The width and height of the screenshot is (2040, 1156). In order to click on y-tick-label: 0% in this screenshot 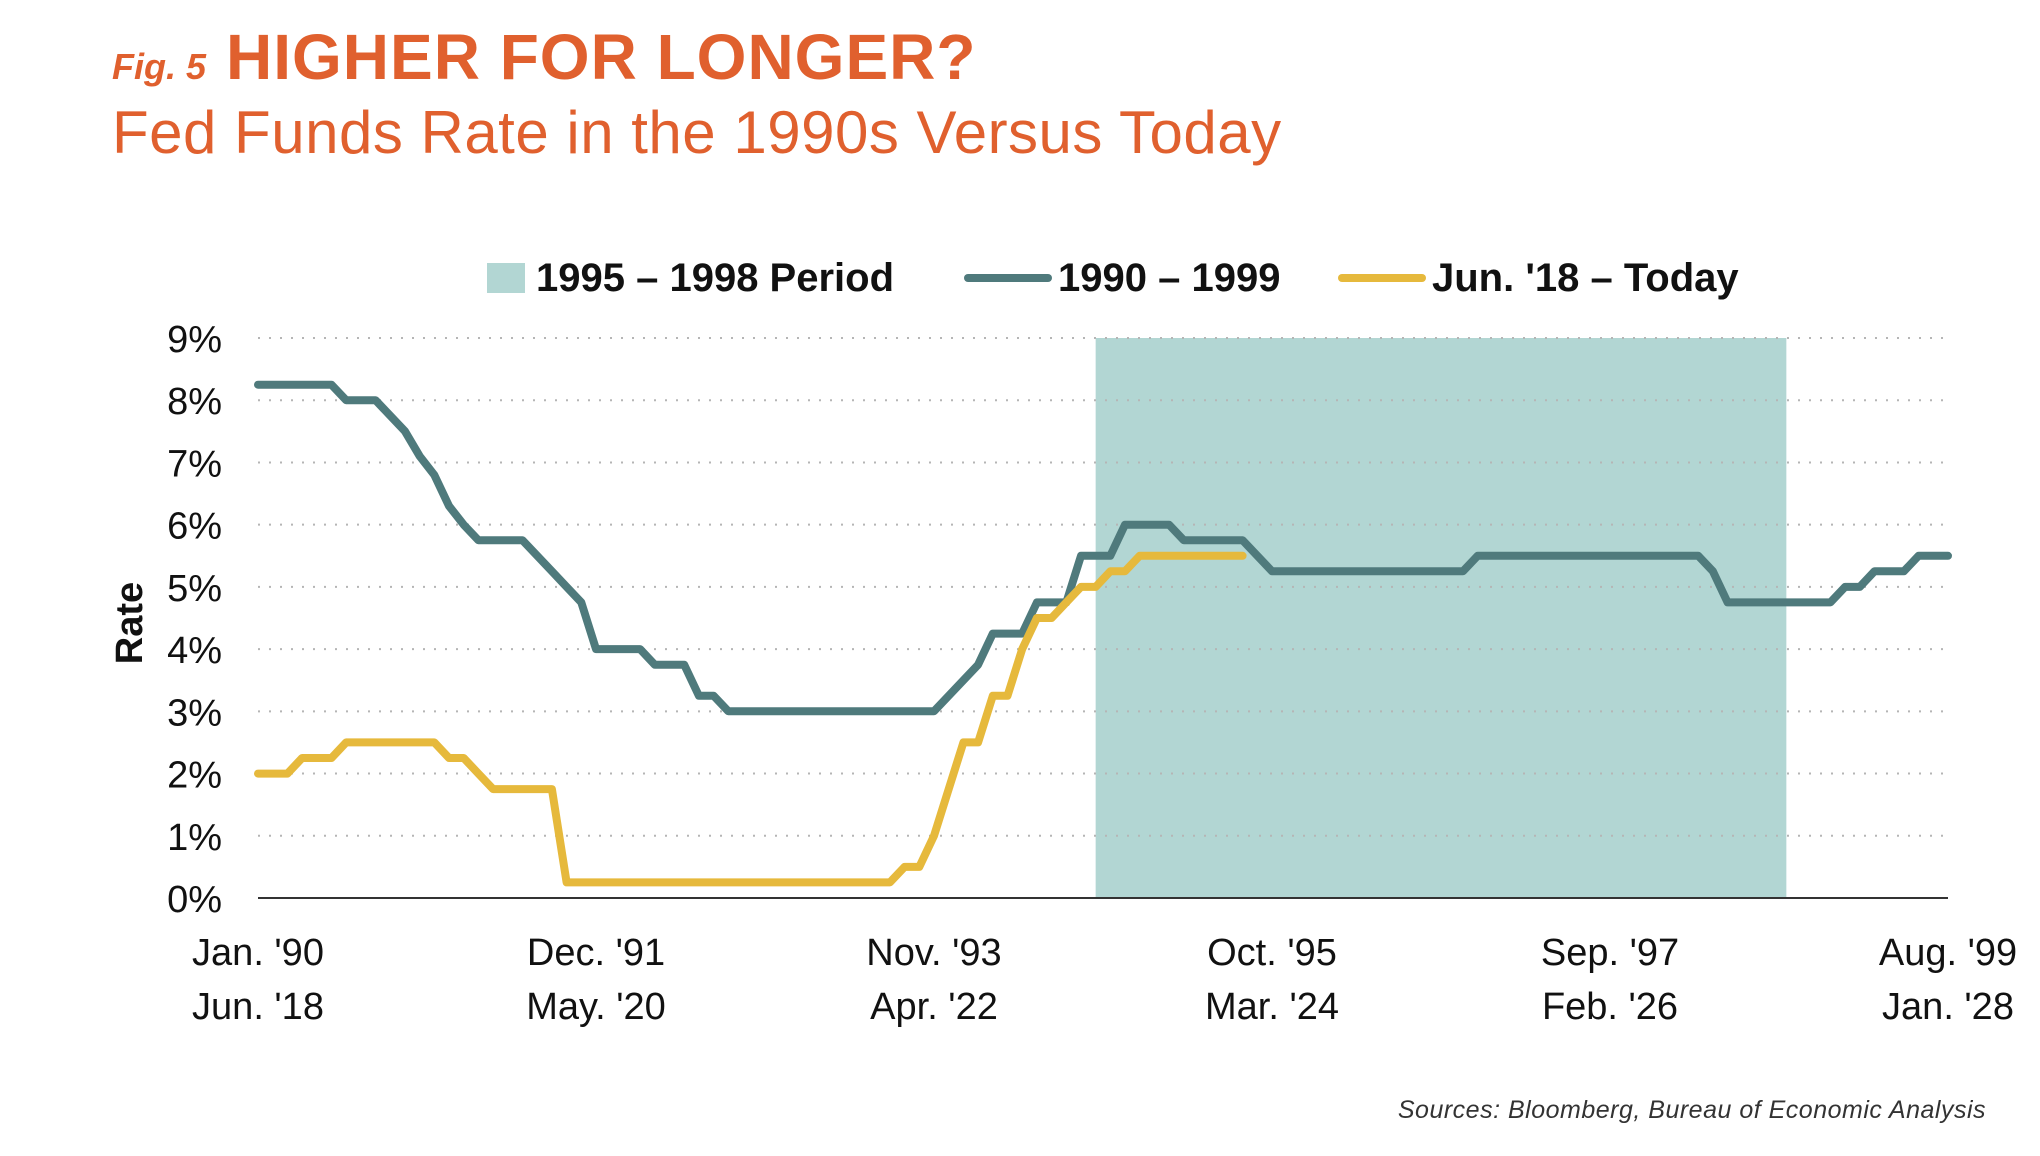, I will do `click(194, 900)`.